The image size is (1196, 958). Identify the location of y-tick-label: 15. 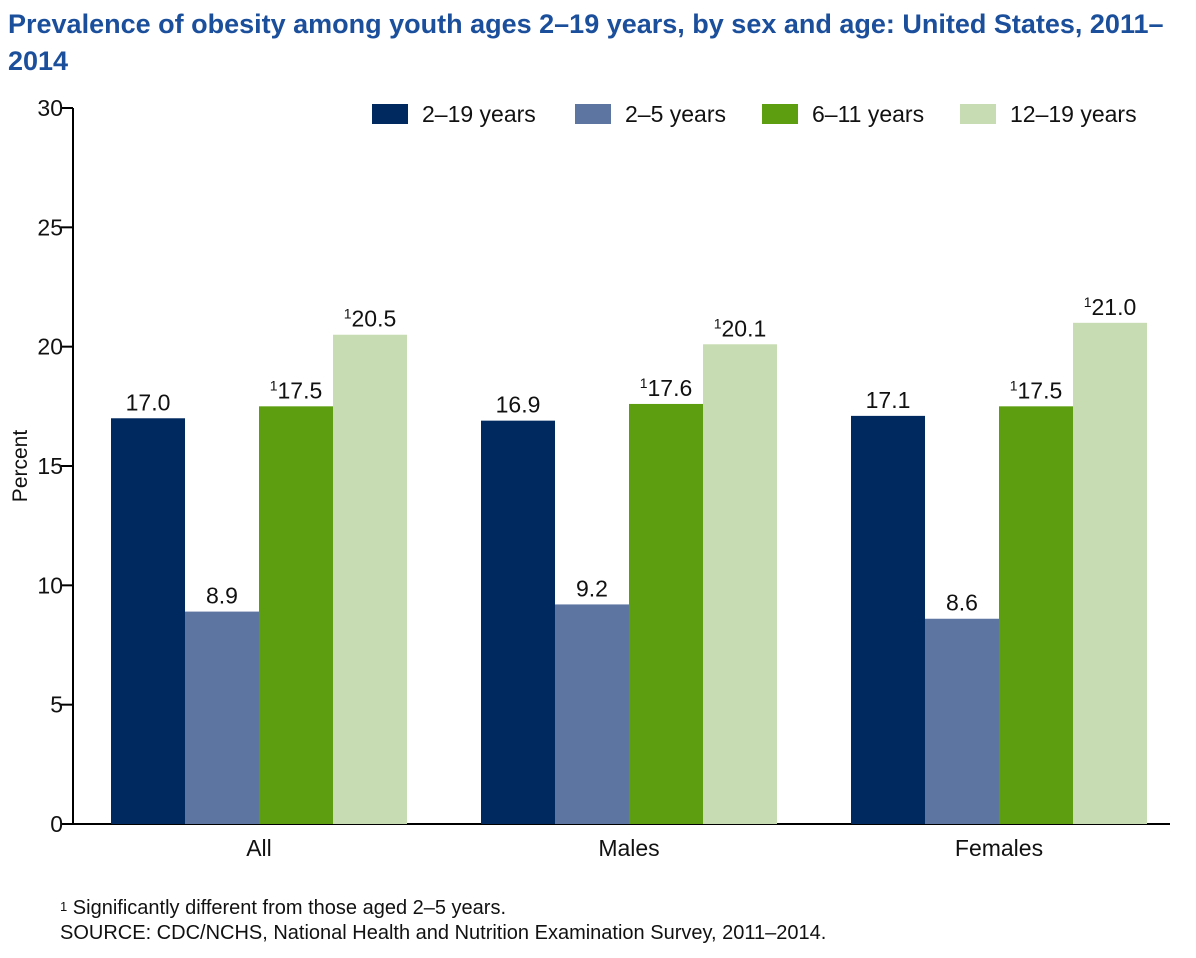
(50, 466).